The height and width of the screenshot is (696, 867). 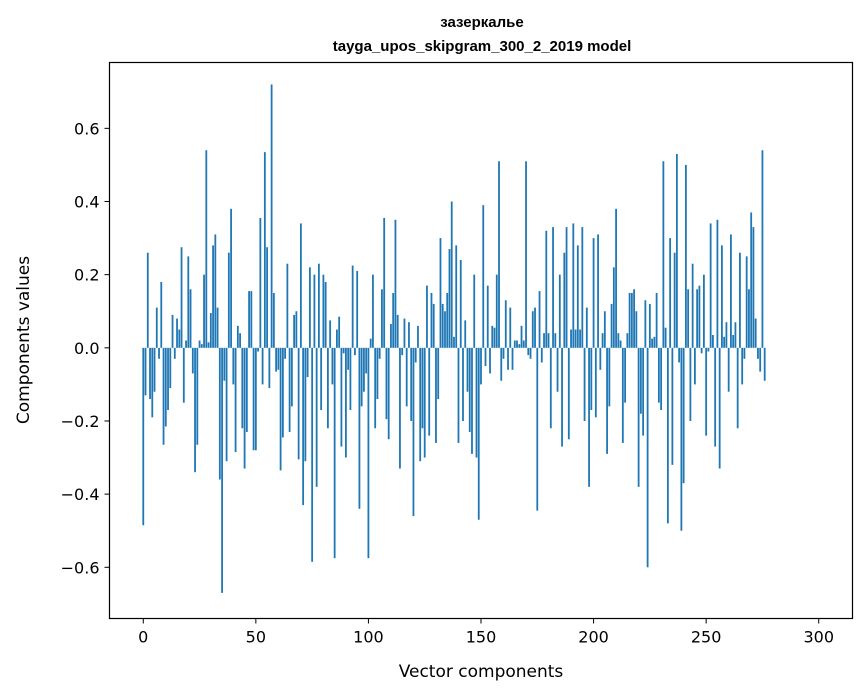 What do you see at coordinates (593, 637) in the screenshot?
I see `x-tick-label-200: 200` at bounding box center [593, 637].